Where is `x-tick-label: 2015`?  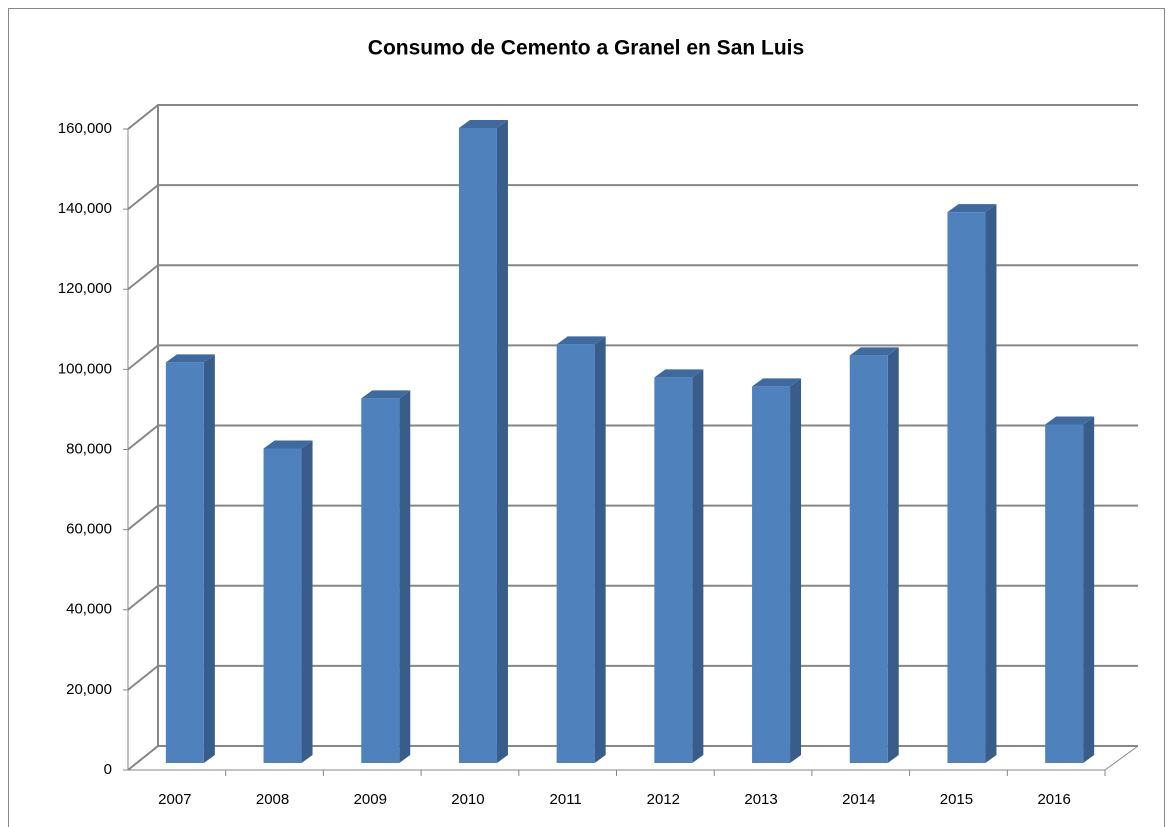
x-tick-label: 2015 is located at coordinates (956, 799).